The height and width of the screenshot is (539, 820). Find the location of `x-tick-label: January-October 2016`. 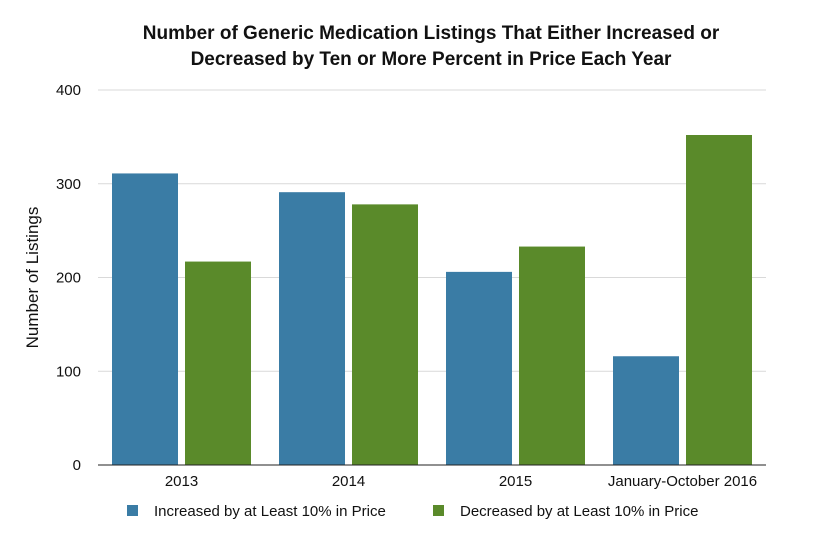

x-tick-label: January-October 2016 is located at coordinates (682, 481).